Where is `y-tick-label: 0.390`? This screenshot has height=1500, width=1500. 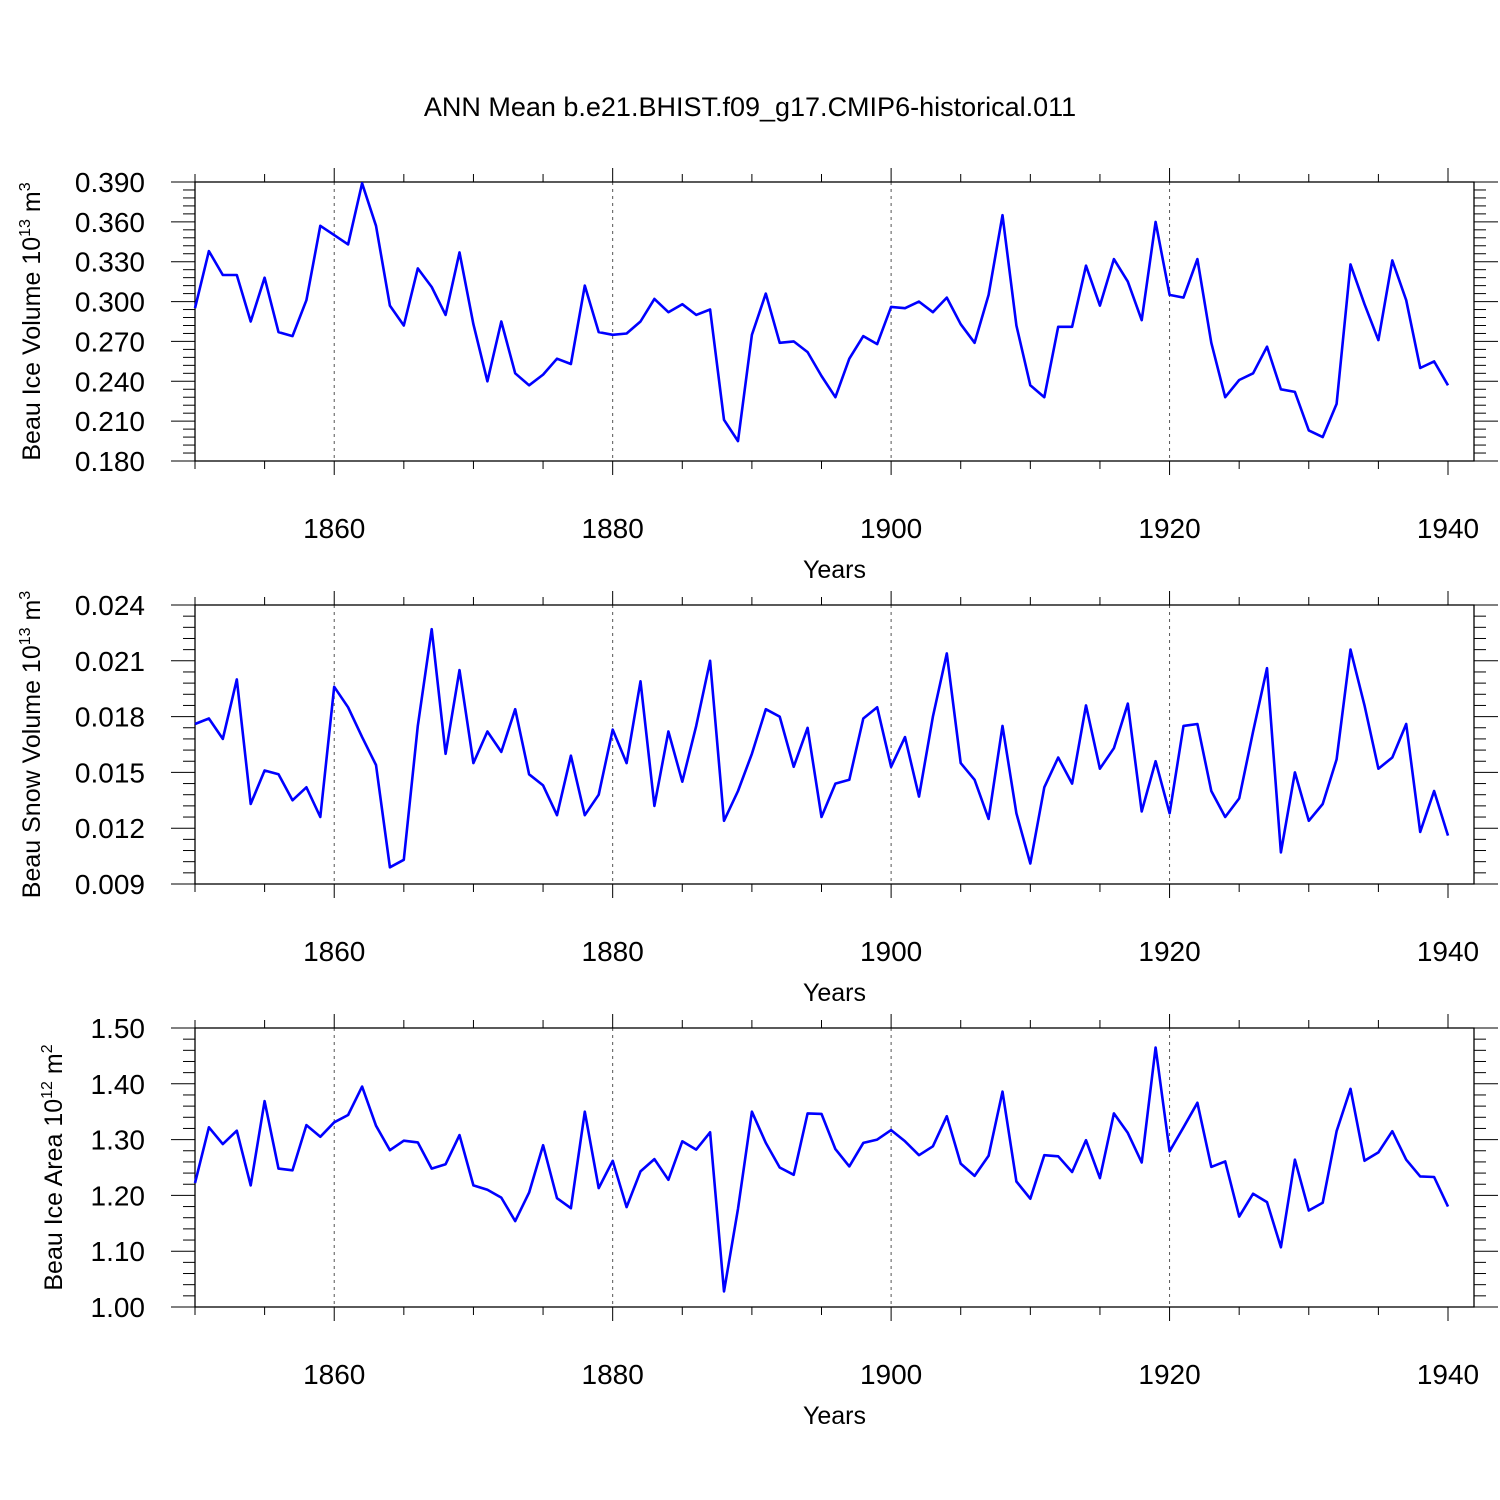
y-tick-label: 0.390 is located at coordinates (110, 182).